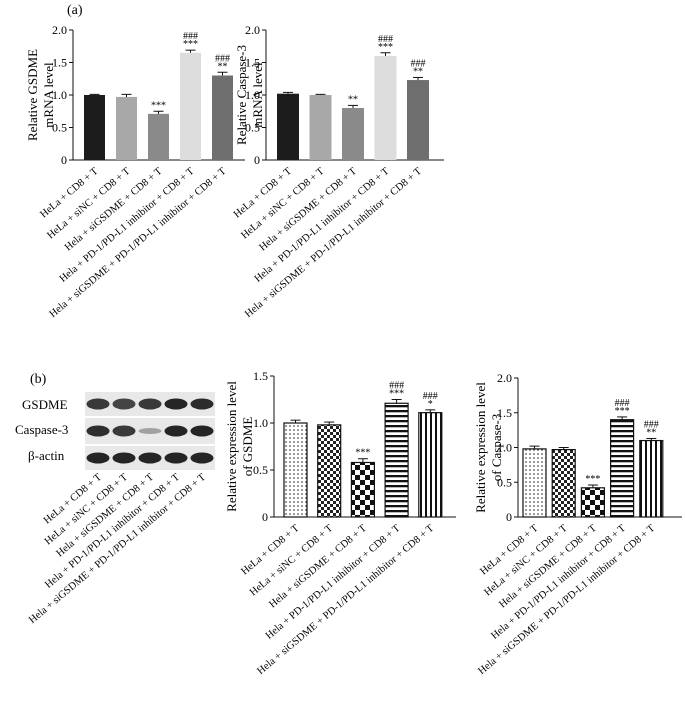  What do you see at coordinates (430, 404) in the screenshot?
I see `significance-label: *` at bounding box center [430, 404].